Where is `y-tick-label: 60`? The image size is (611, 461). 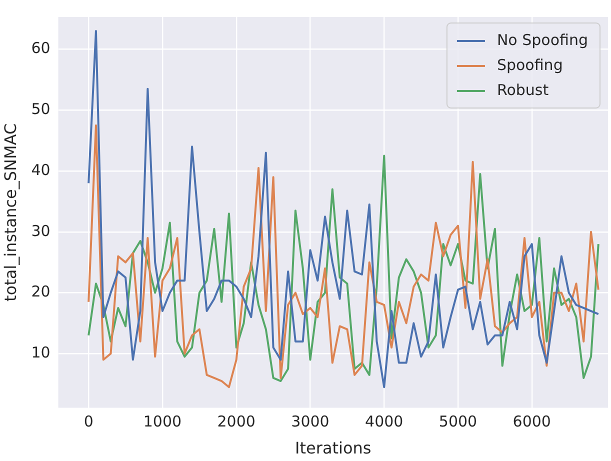
y-tick-label: 60 is located at coordinates (40, 48).